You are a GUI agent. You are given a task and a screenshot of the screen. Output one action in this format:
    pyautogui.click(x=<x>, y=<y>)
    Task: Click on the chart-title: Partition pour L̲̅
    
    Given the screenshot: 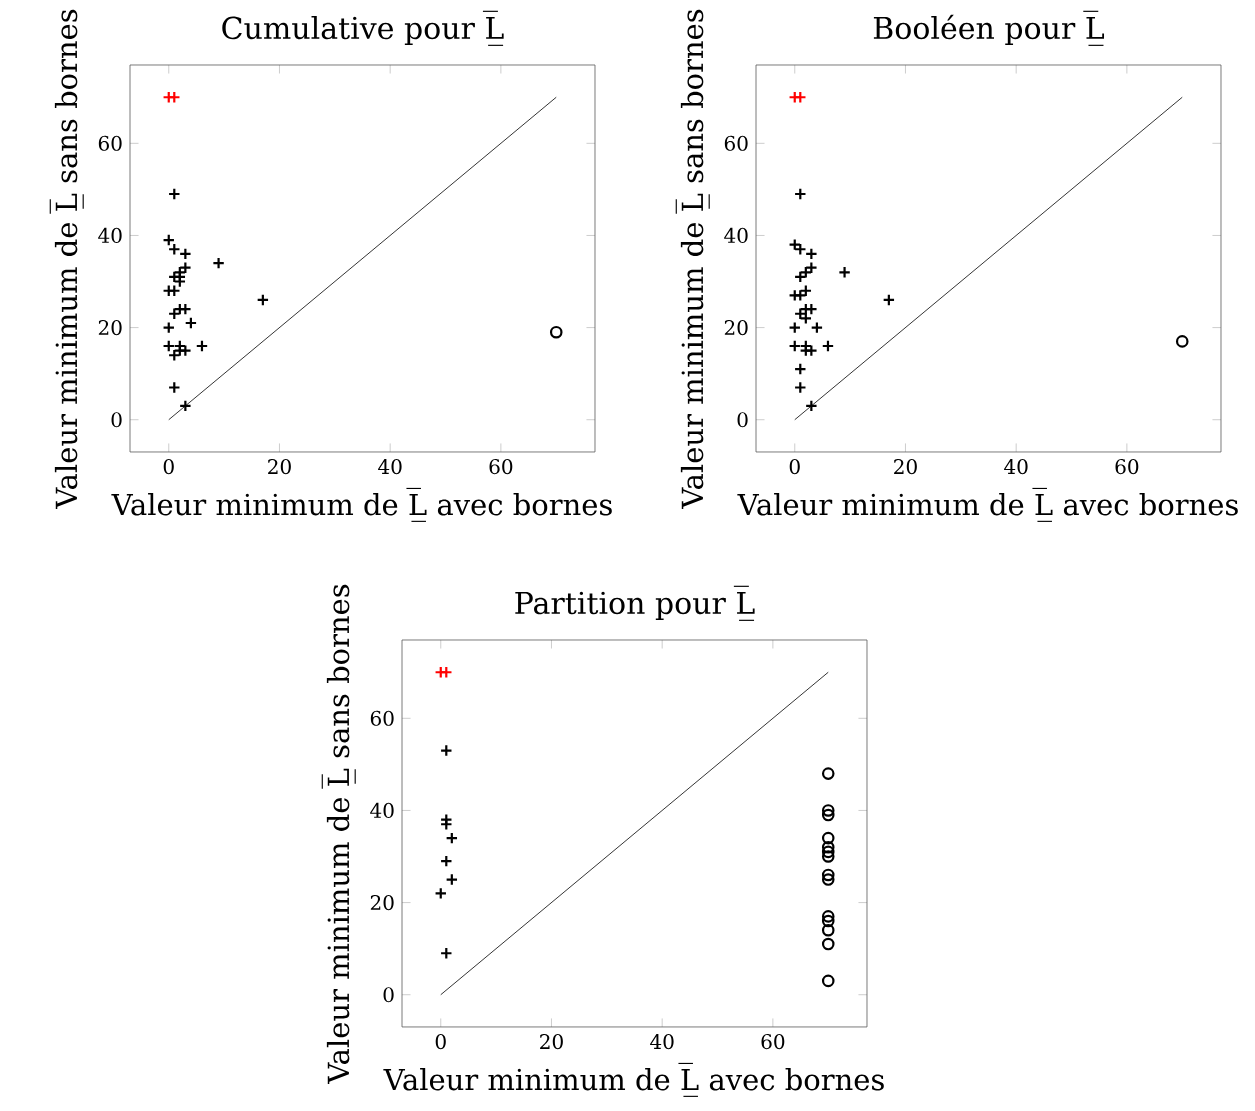 What is the action you would take?
    pyautogui.click(x=635, y=603)
    